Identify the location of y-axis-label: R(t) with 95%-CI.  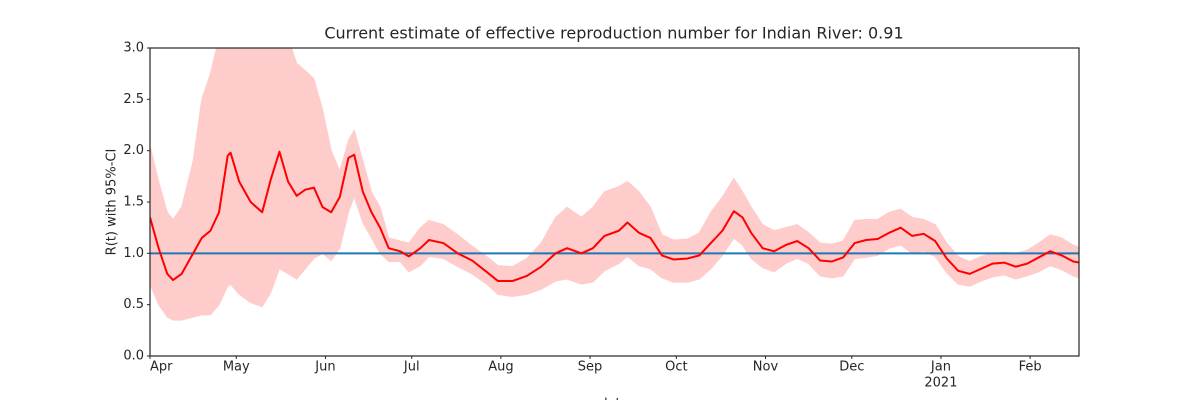
(112, 202).